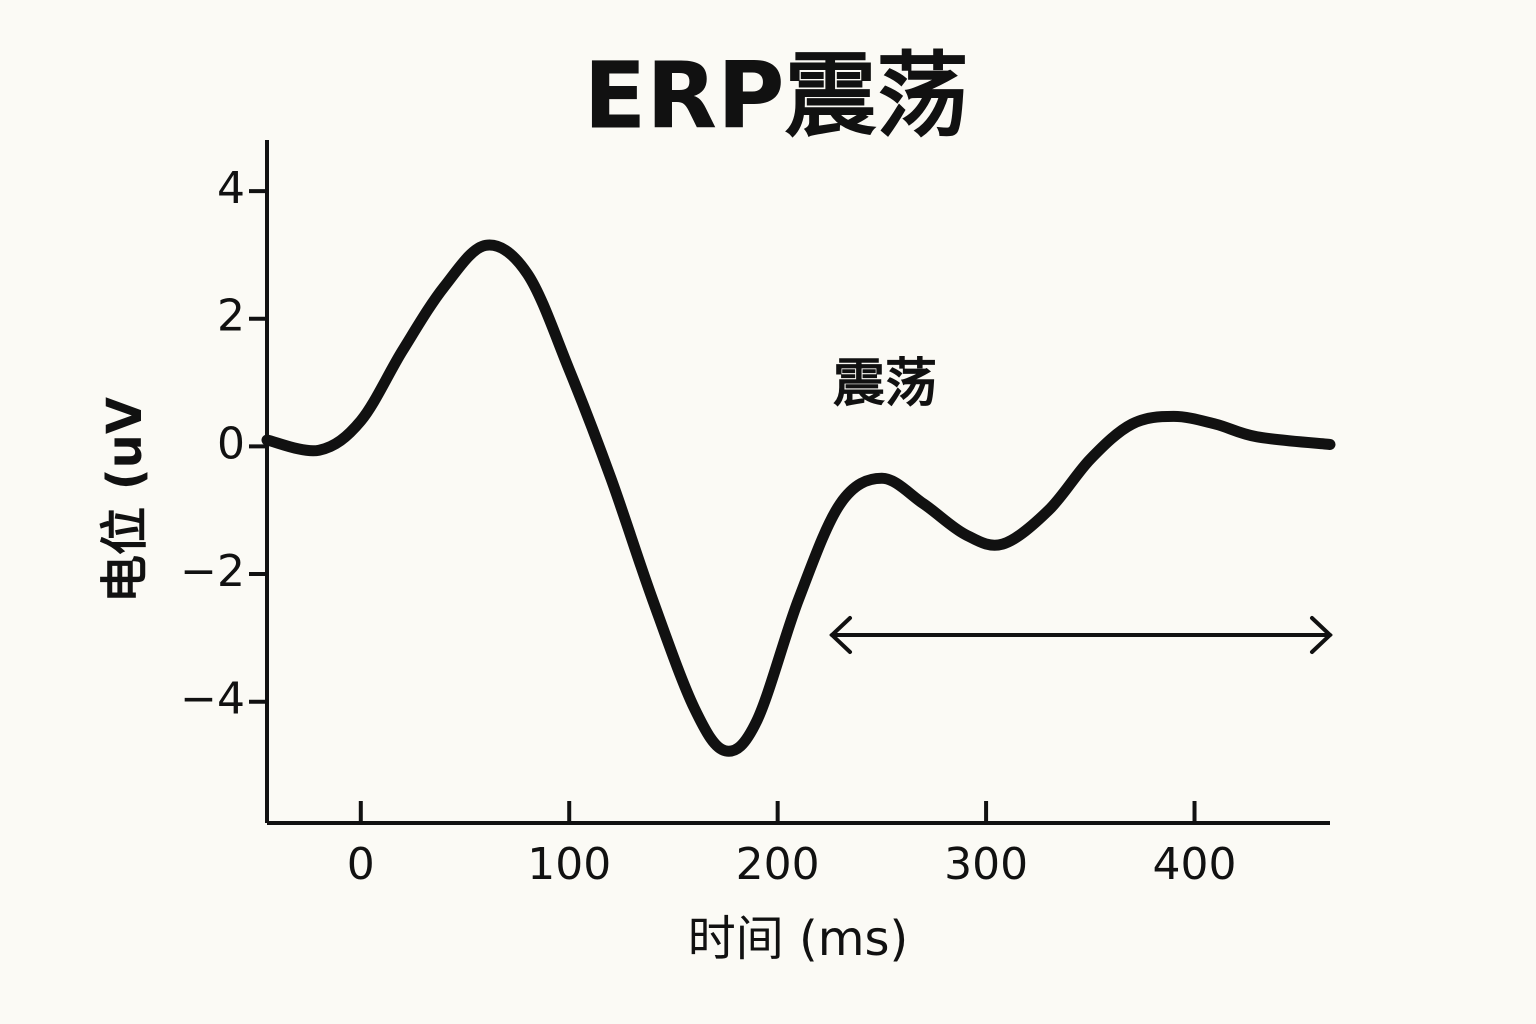  Describe the element at coordinates (231, 316) in the screenshot. I see `y-tick-label: 2` at that location.